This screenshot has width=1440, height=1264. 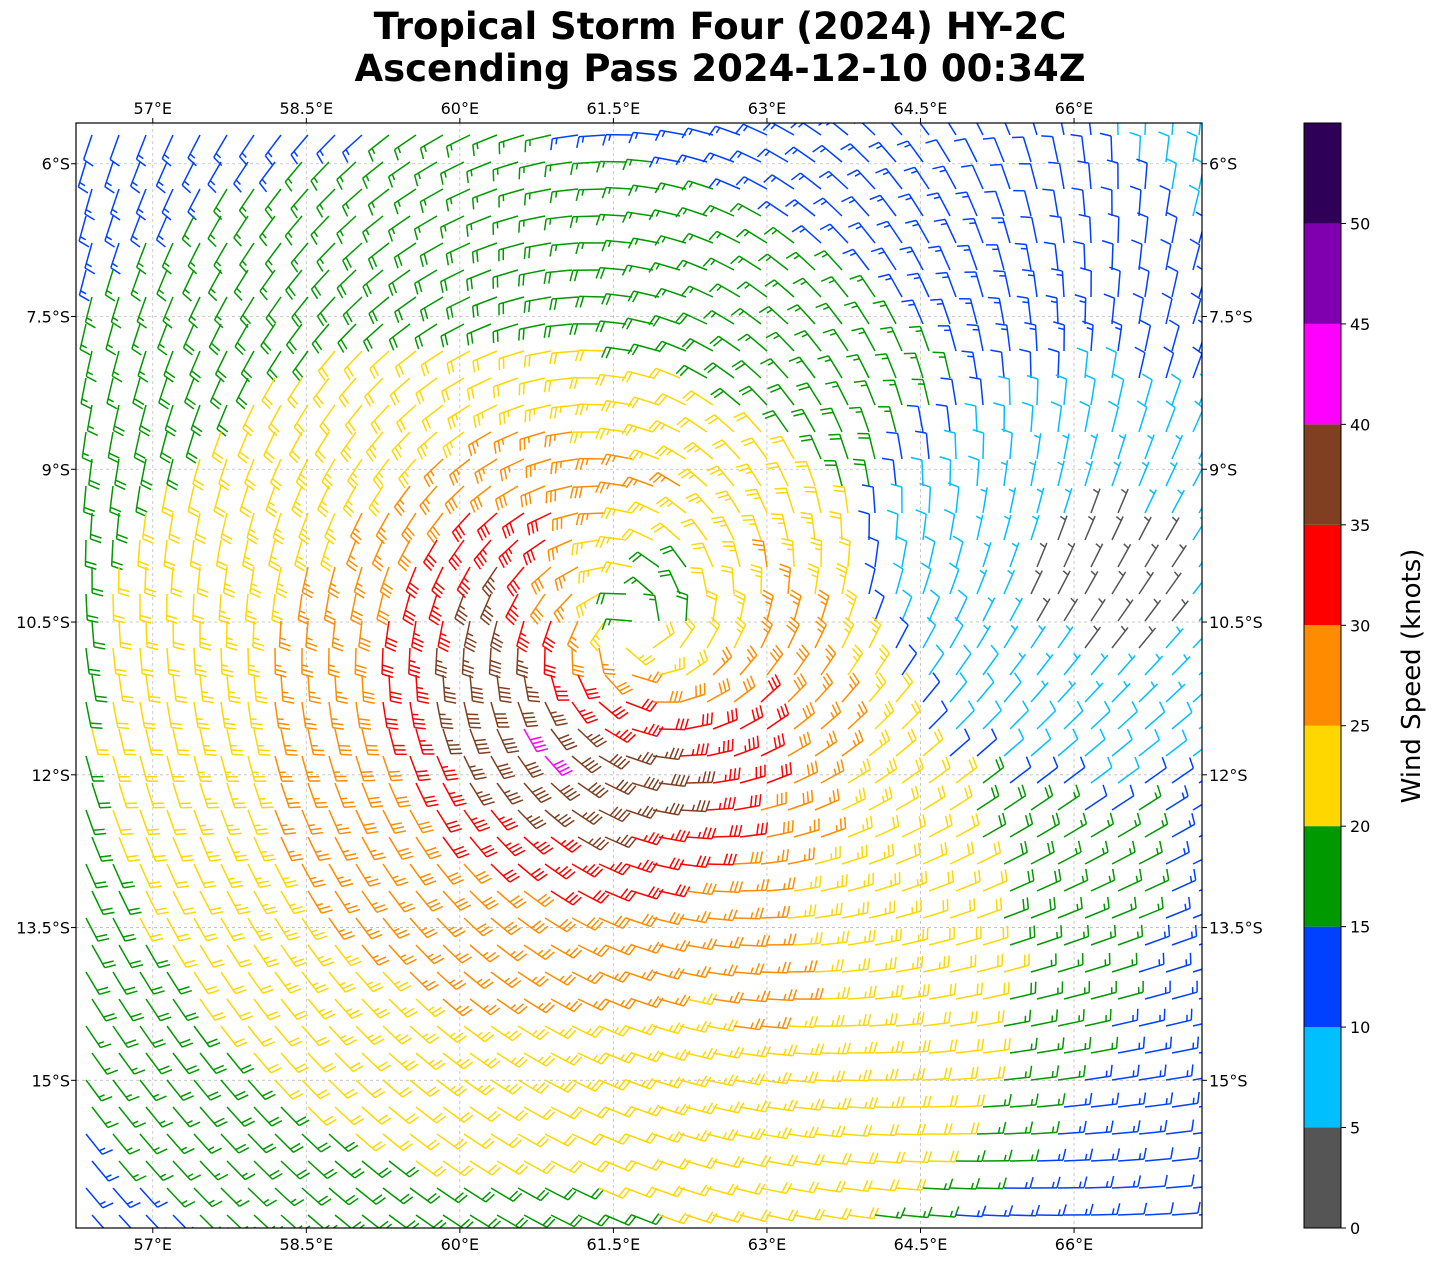 What do you see at coordinates (1360, 927) in the screenshot?
I see `colorbar-tick-label: 15` at bounding box center [1360, 927].